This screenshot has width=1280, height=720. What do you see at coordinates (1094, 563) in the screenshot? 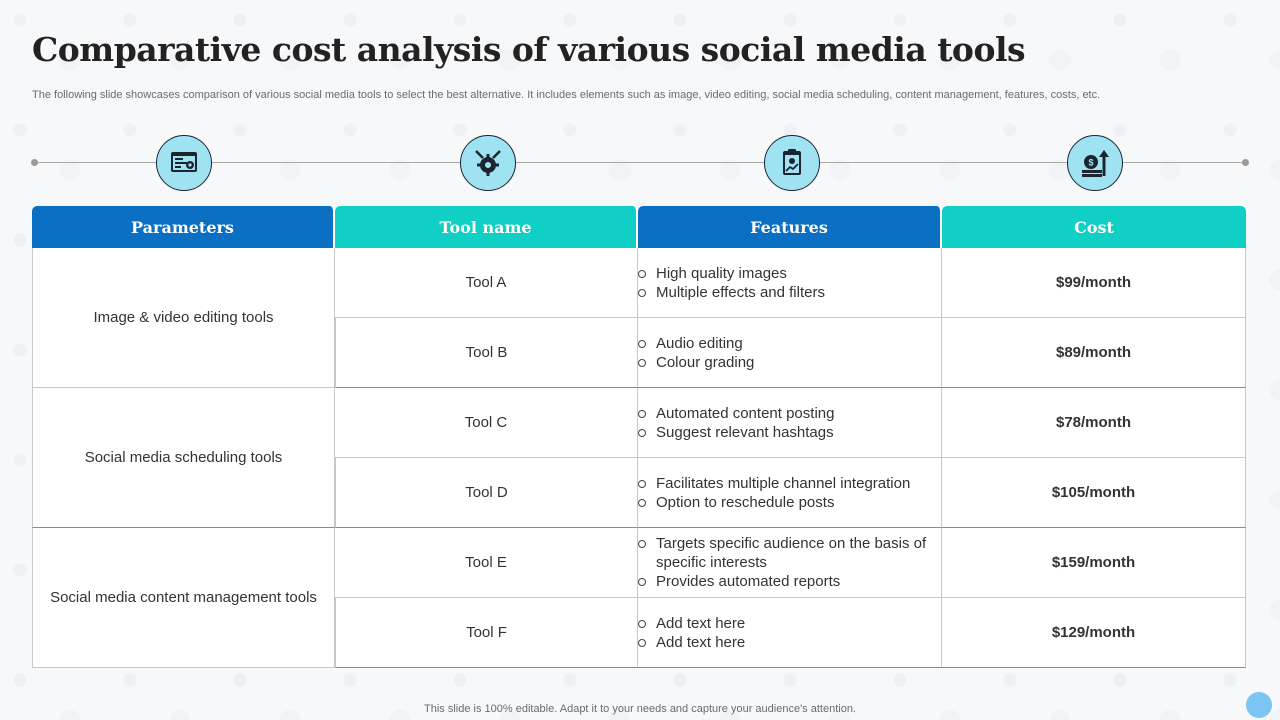
I see `cost-cell: $159/month` at bounding box center [1094, 563].